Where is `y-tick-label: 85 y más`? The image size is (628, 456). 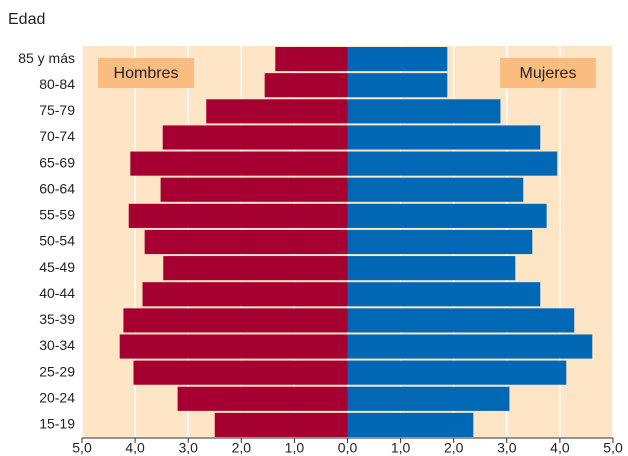 y-tick-label: 85 y más is located at coordinates (46, 58).